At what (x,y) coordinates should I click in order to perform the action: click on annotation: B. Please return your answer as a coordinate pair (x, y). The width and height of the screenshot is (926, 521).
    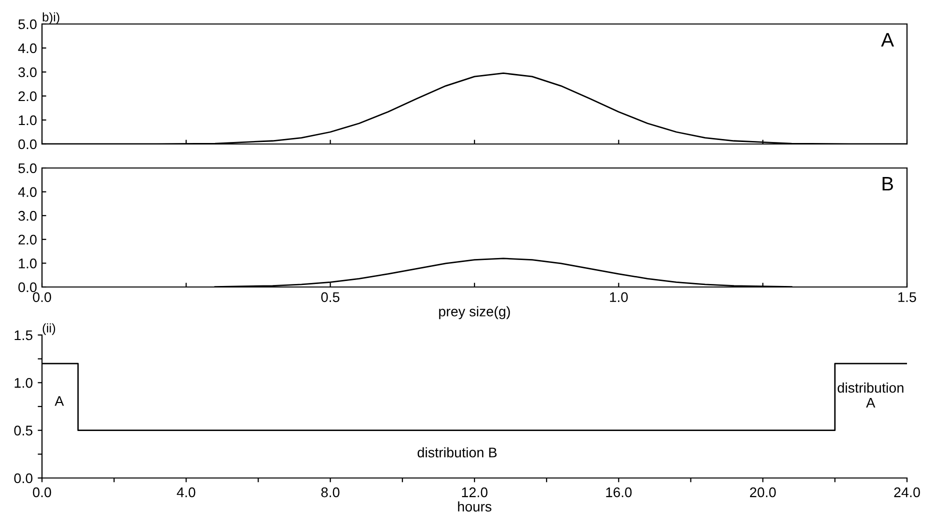
    Looking at the image, I should click on (887, 183).